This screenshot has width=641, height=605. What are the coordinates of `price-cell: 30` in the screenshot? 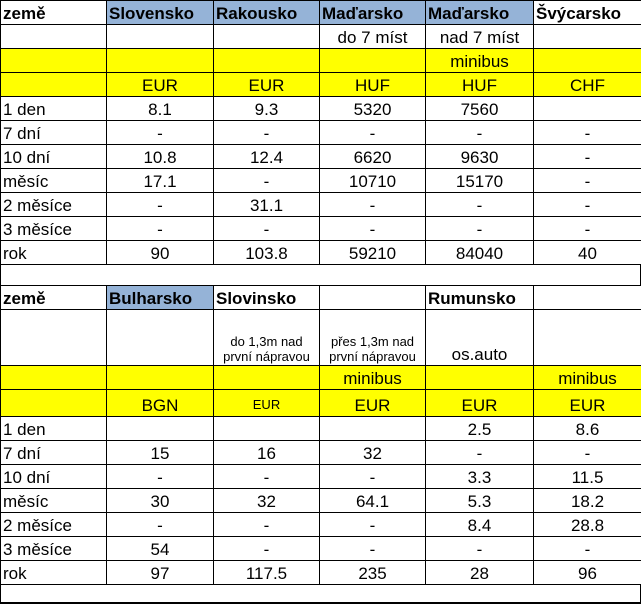 It's located at (160, 500).